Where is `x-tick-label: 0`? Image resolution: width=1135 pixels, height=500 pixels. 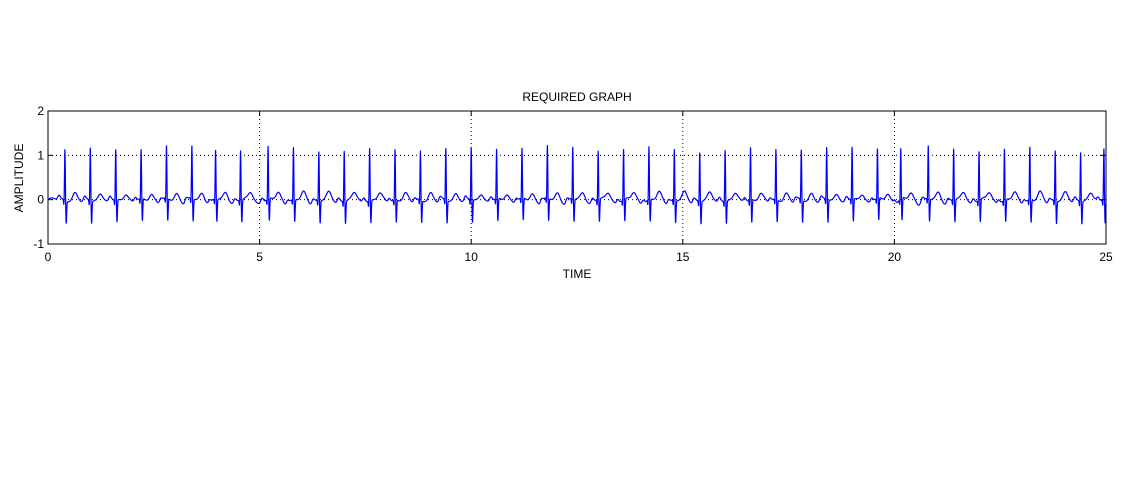
x-tick-label: 0 is located at coordinates (48, 257).